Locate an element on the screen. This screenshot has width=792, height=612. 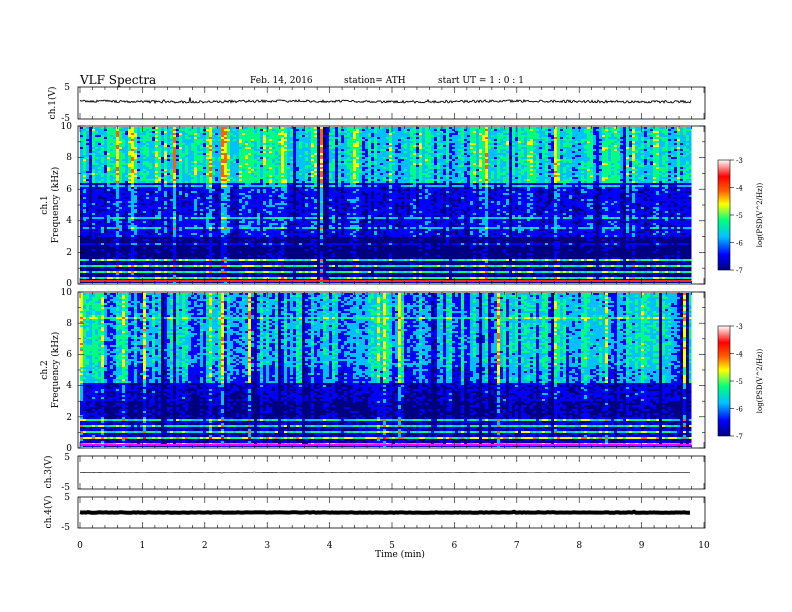
ch1-spec-ytick-6: 6 is located at coordinates (69, 190).